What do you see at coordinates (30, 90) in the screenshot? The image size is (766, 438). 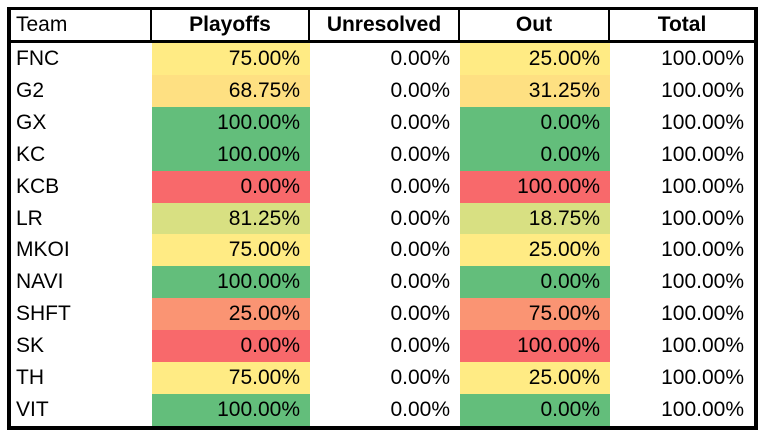 I see `cell-team: G2` at bounding box center [30, 90].